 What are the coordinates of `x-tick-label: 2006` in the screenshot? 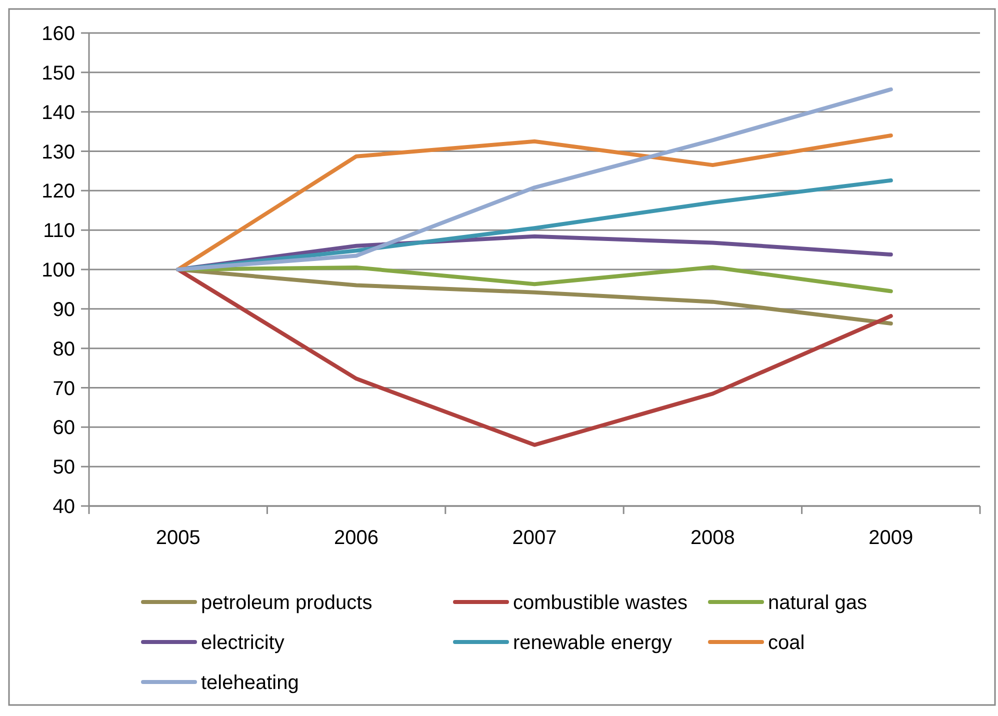 It's located at (356, 538).